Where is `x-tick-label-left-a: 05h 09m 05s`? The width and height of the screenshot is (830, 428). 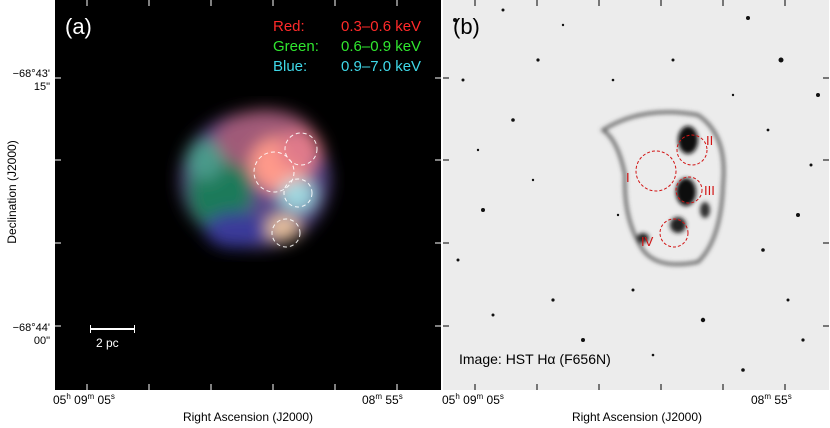
x-tick-label-left-a: 05h 09m 05s is located at coordinates (84, 399).